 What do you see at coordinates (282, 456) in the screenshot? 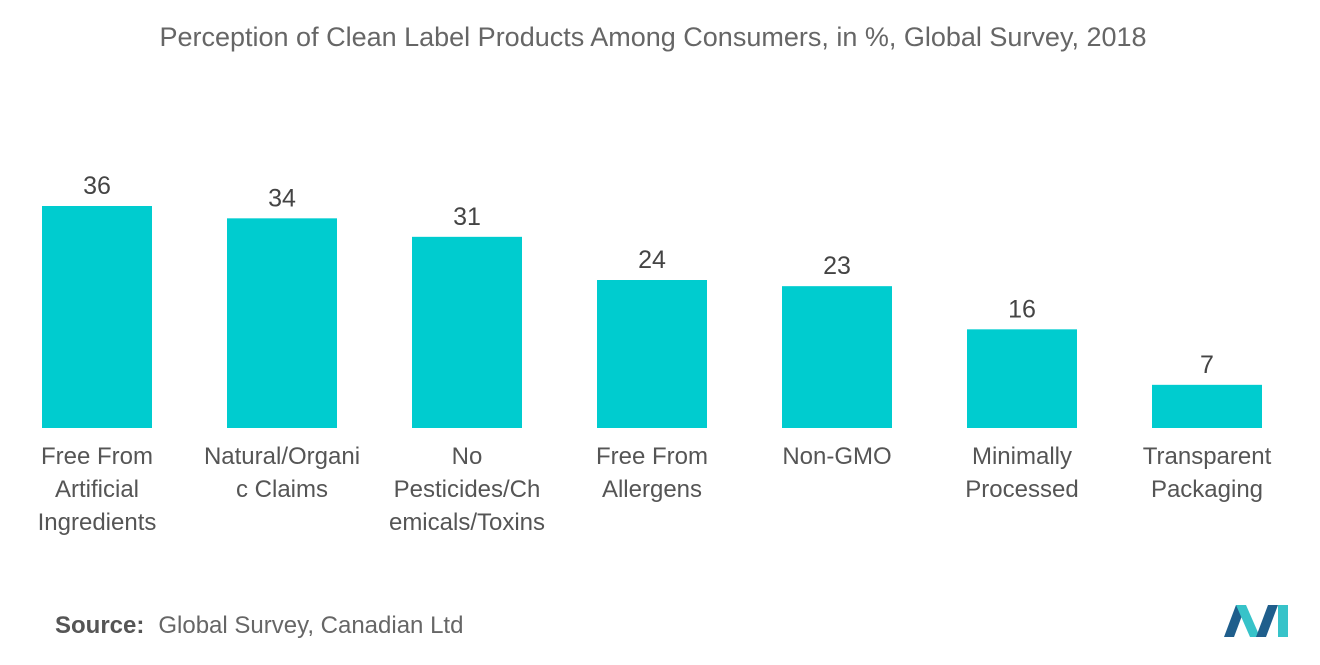
I see `category-label-line: Natural/Organi` at bounding box center [282, 456].